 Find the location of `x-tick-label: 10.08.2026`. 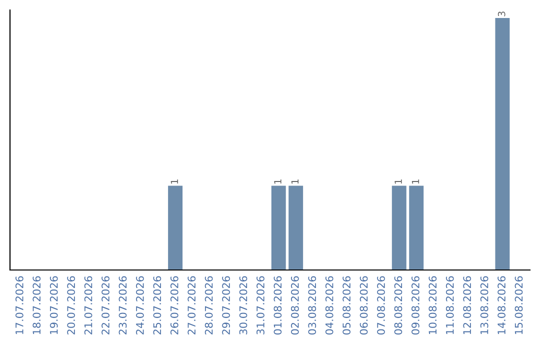

x-tick-label: 10.08.2026 is located at coordinates (432, 305).